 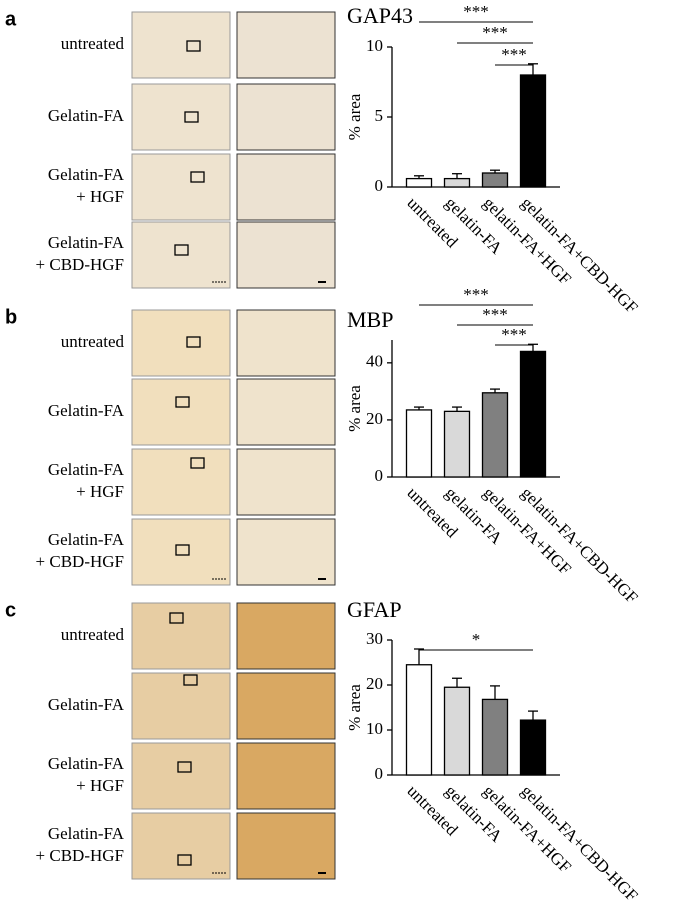 I want to click on chart-title: MBP, so click(x=370, y=319).